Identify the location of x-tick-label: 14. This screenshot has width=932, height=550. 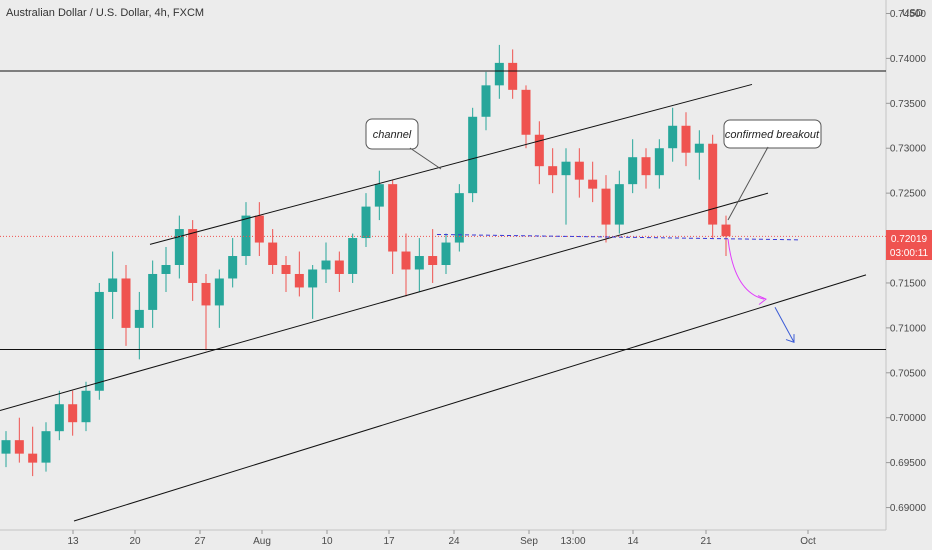
(633, 541).